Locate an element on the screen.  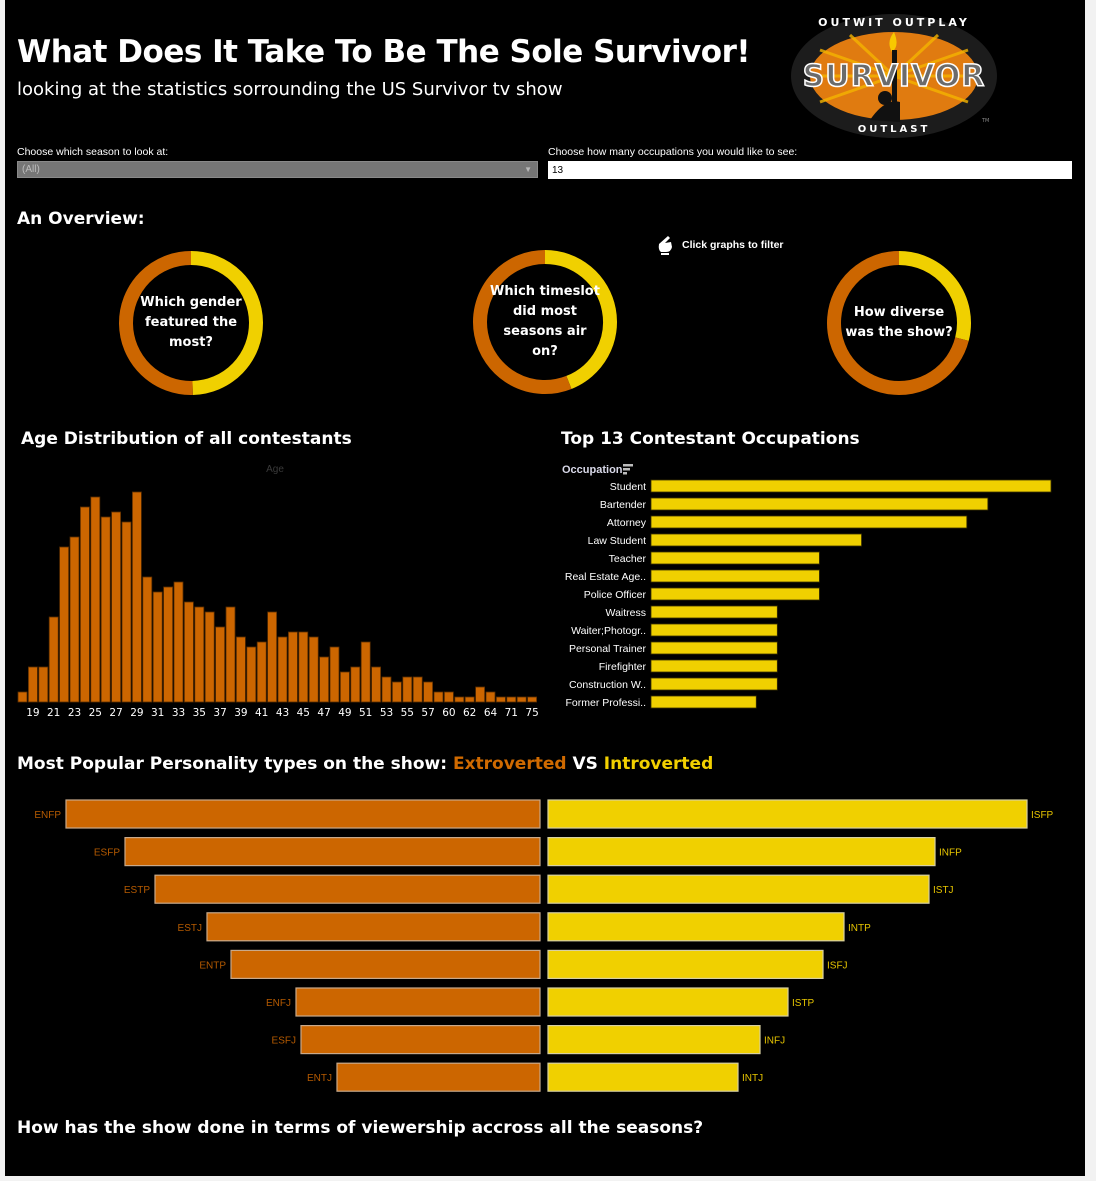
timeslot-donut-chart is located at coordinates (545, 322).